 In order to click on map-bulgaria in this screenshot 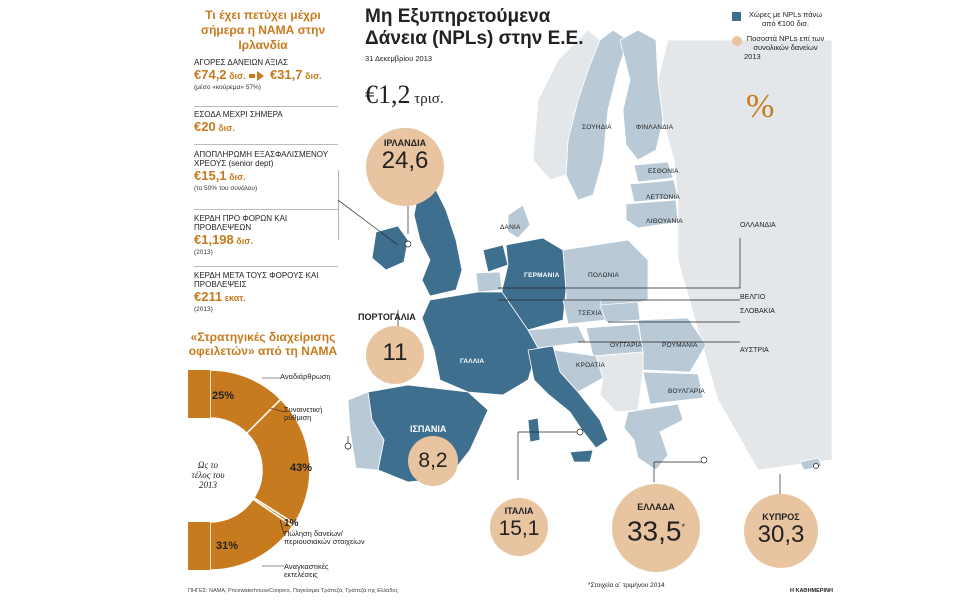, I will do `click(673, 388)`.